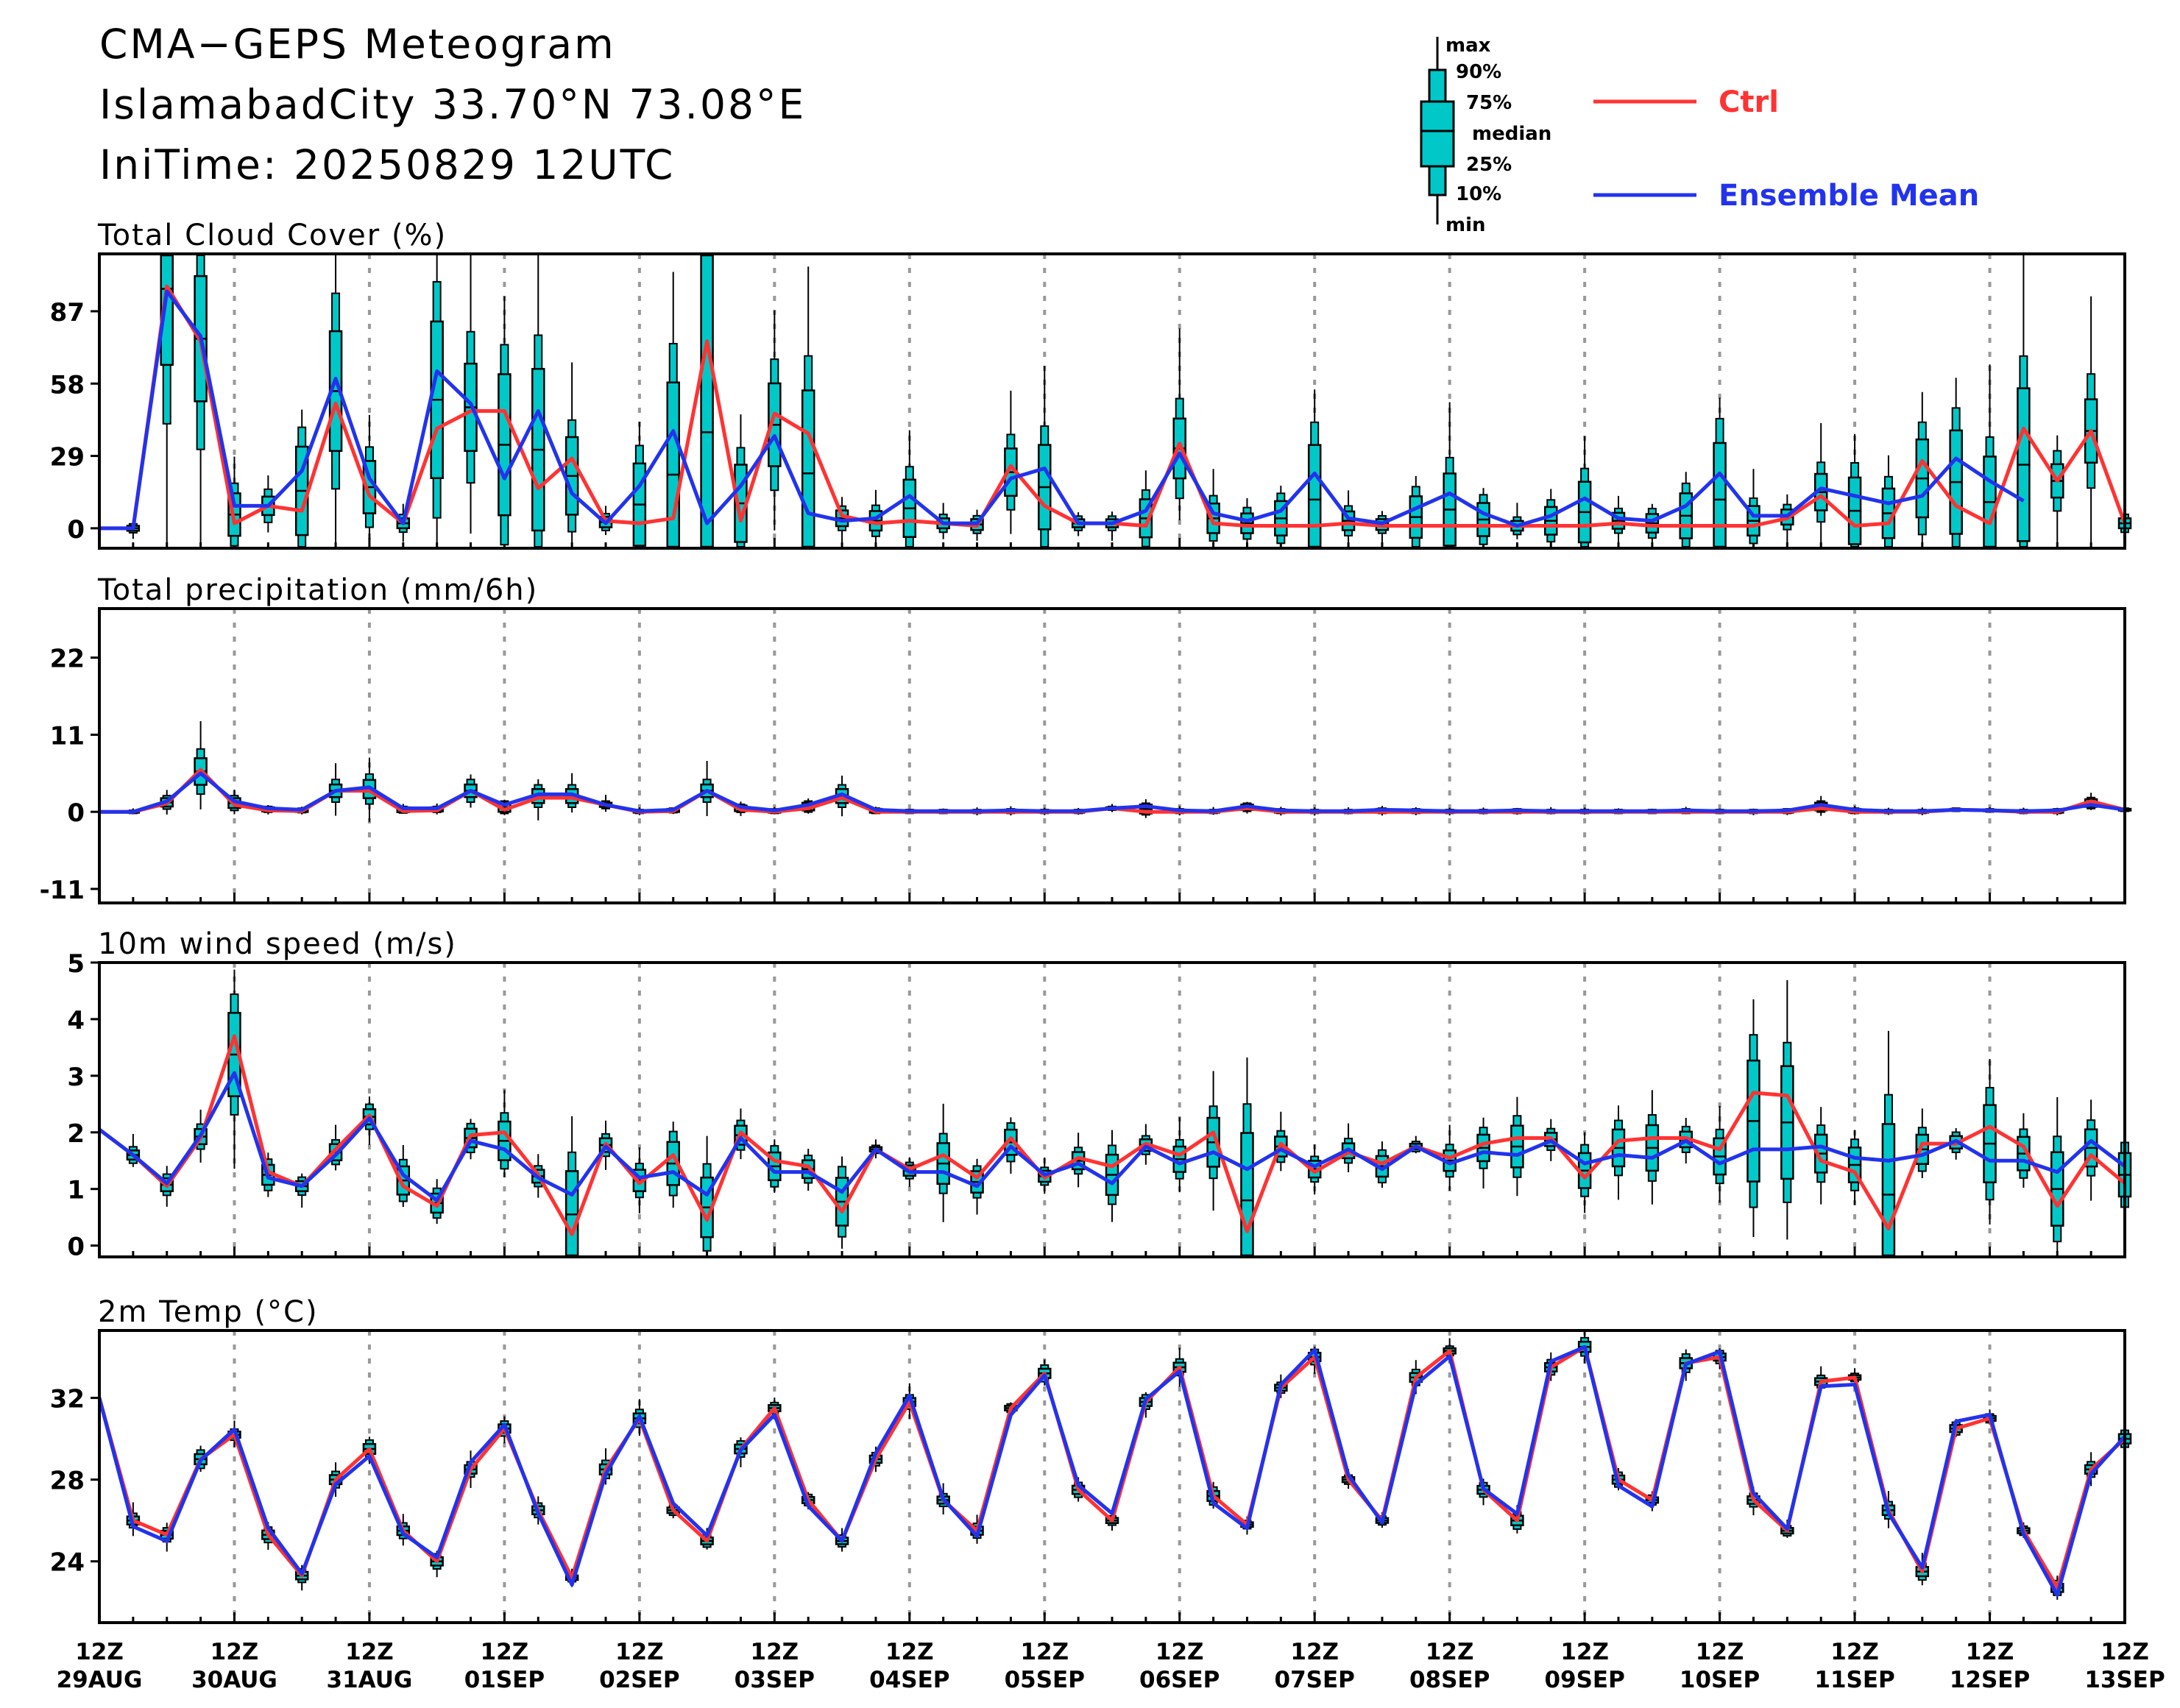  Describe the element at coordinates (76, 964) in the screenshot. I see `y-tick-label: 5` at that location.